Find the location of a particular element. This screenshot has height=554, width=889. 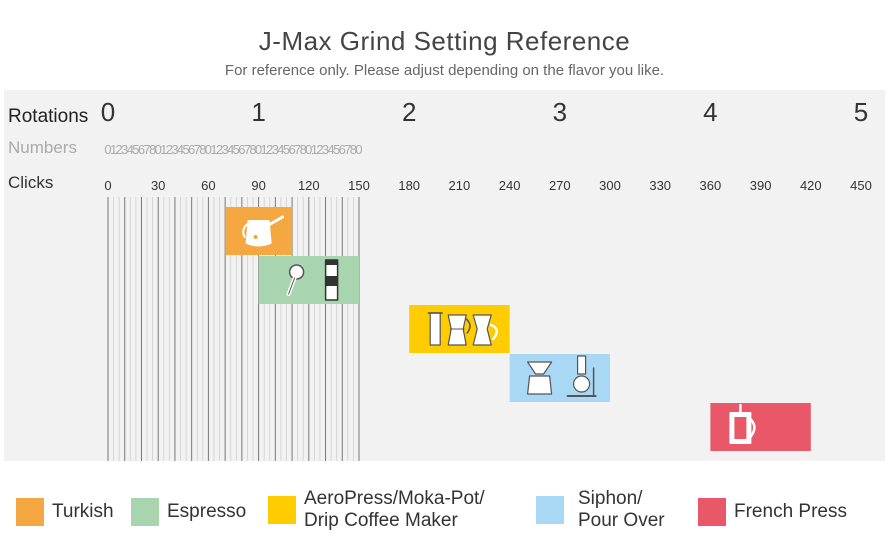

click-tick-label: 330 is located at coordinates (660, 185).